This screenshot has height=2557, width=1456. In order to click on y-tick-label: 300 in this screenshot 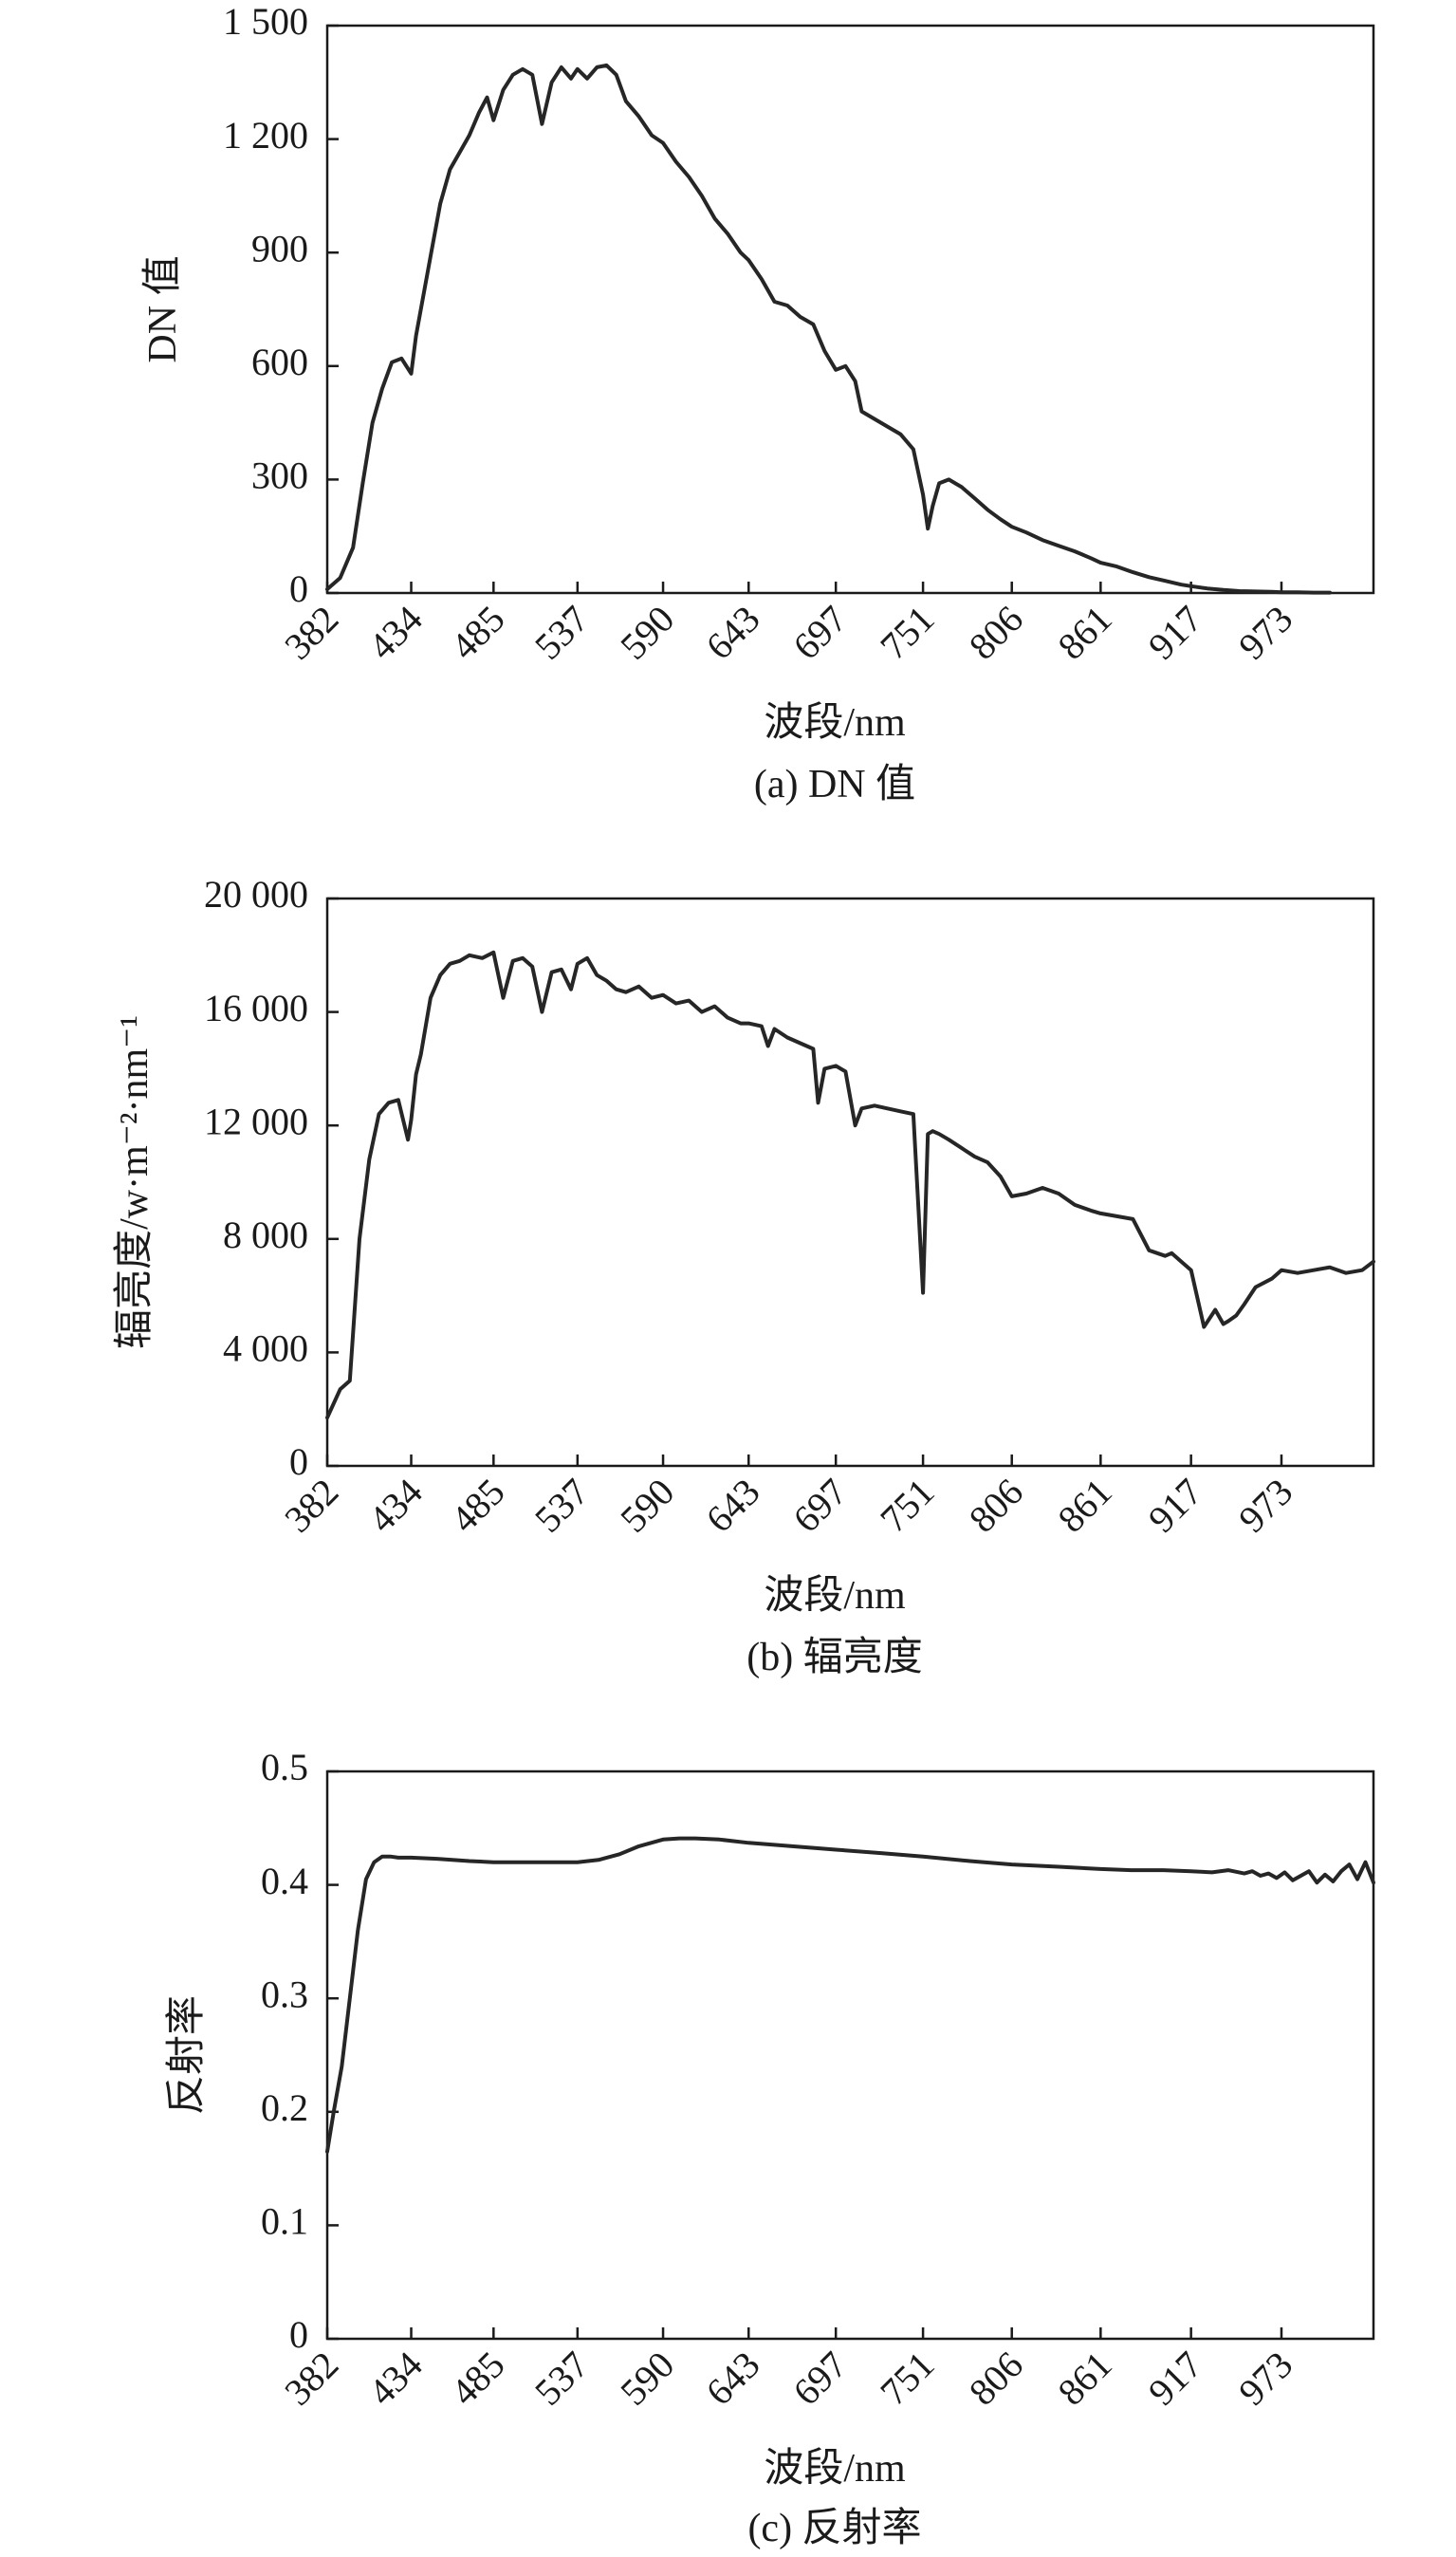, I will do `click(279, 475)`.